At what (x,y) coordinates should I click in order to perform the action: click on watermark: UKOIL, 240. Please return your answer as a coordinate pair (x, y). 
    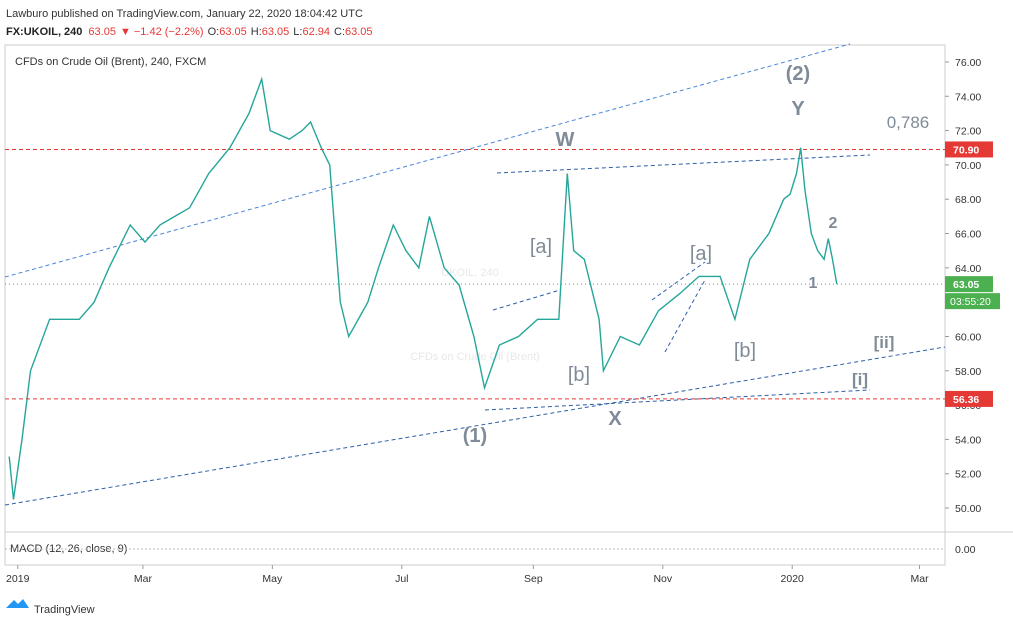
    Looking at the image, I should click on (469, 273).